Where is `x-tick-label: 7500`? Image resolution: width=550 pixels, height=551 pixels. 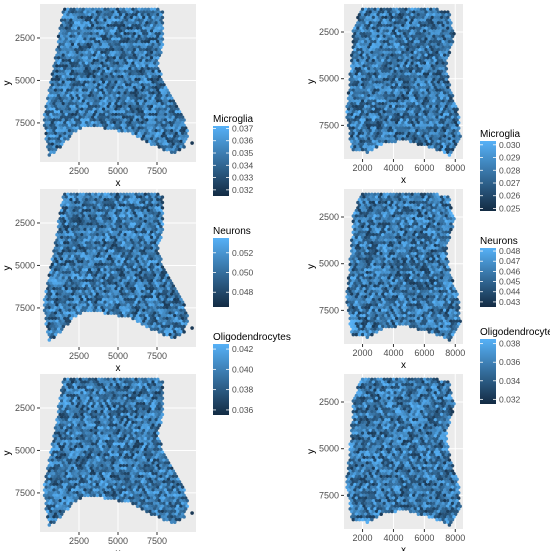
x-tick-label: 7500 is located at coordinates (157, 356).